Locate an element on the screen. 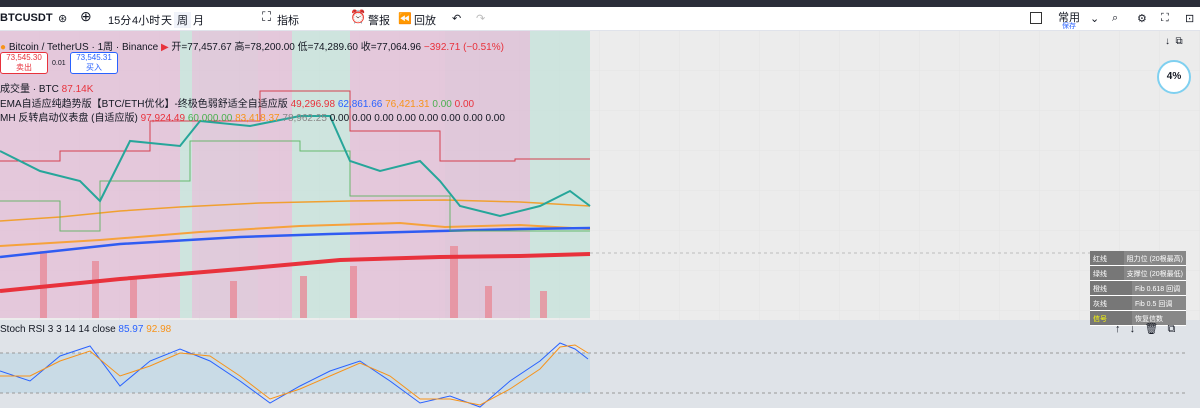 Image resolution: width=1200 pixels, height=408 pixels. save: 保存 is located at coordinates (1069, 26).